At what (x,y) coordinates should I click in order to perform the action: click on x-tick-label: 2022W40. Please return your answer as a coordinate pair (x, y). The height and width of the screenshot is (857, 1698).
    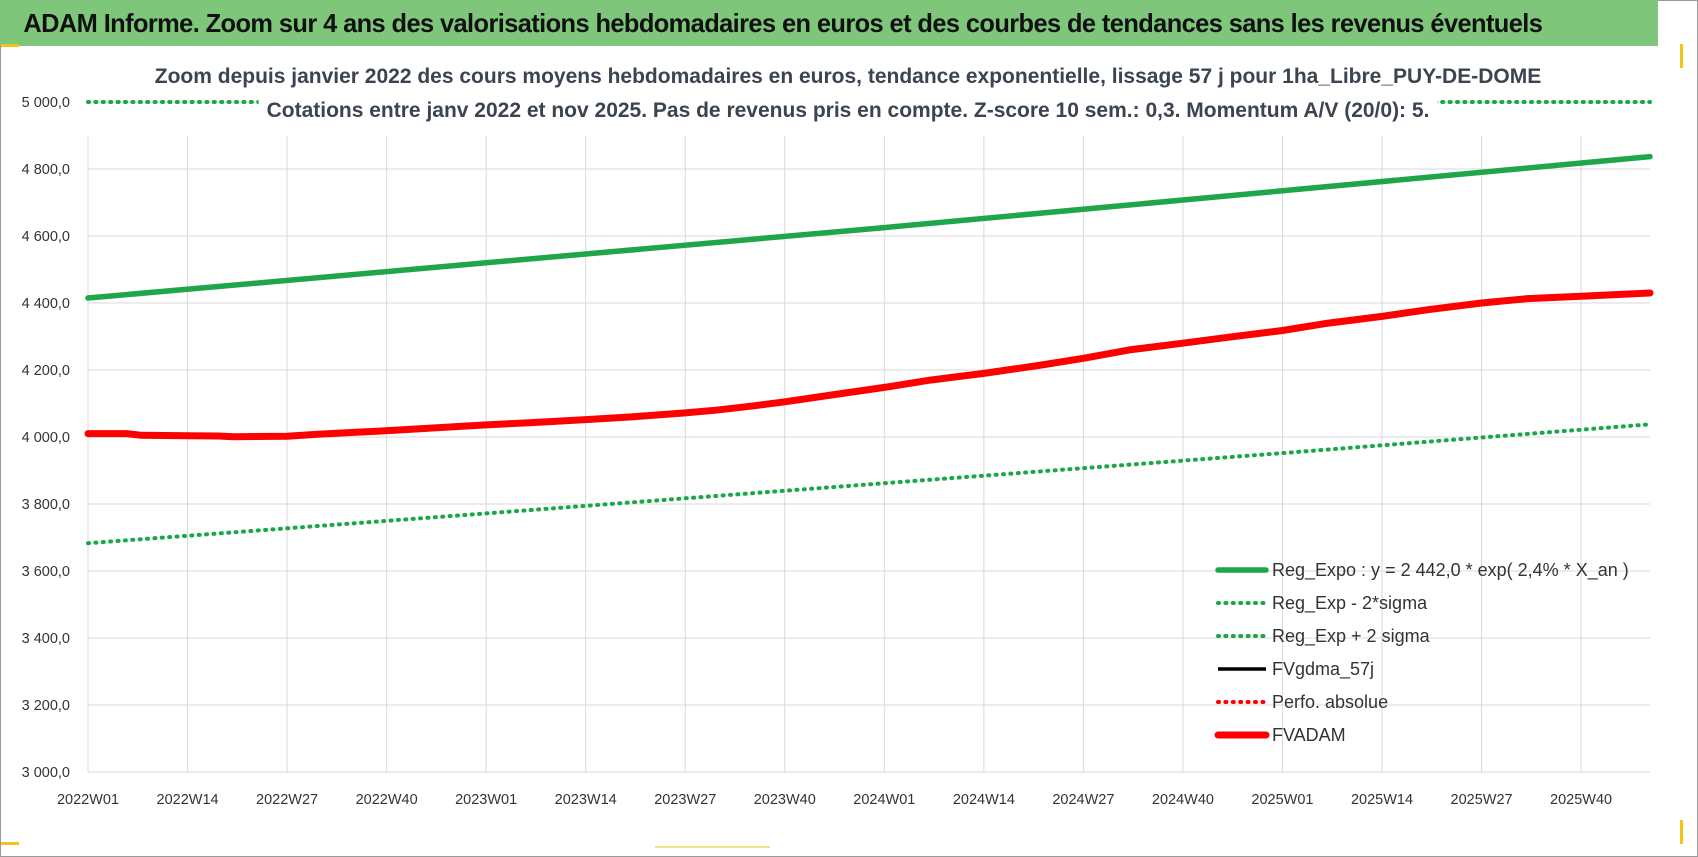
    Looking at the image, I should click on (387, 800).